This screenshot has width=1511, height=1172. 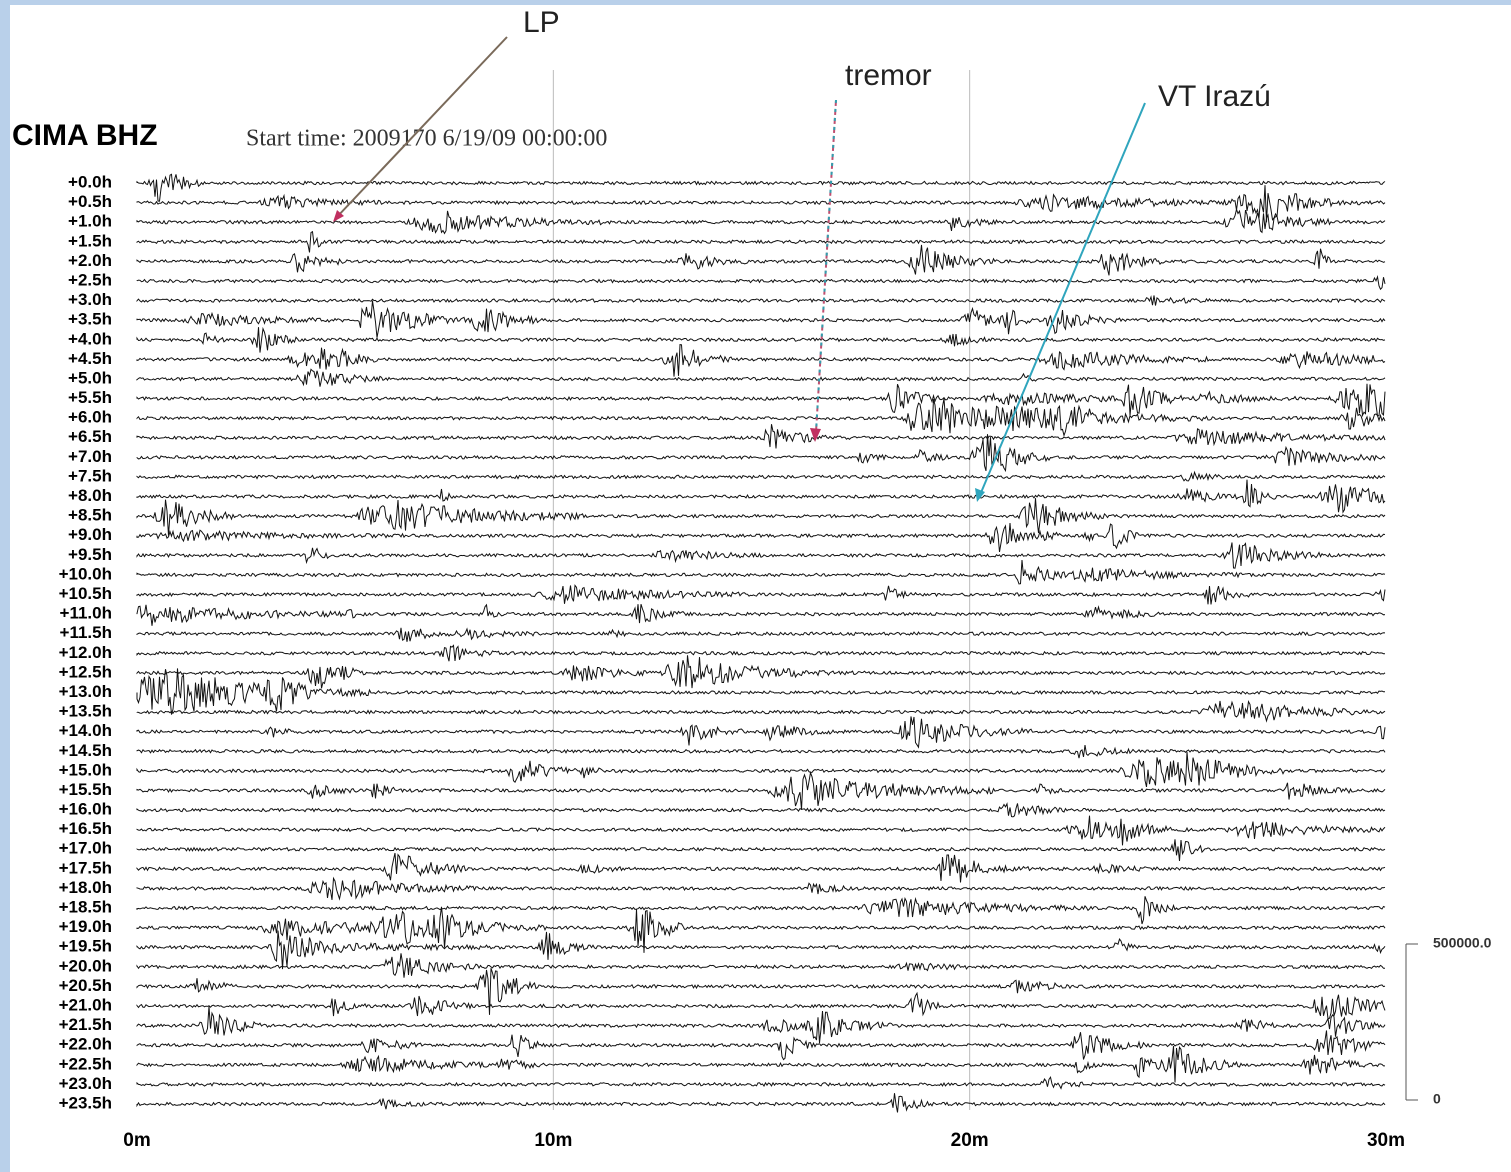 What do you see at coordinates (90, 260) in the screenshot?
I see `y-tick-label: +2.0h` at bounding box center [90, 260].